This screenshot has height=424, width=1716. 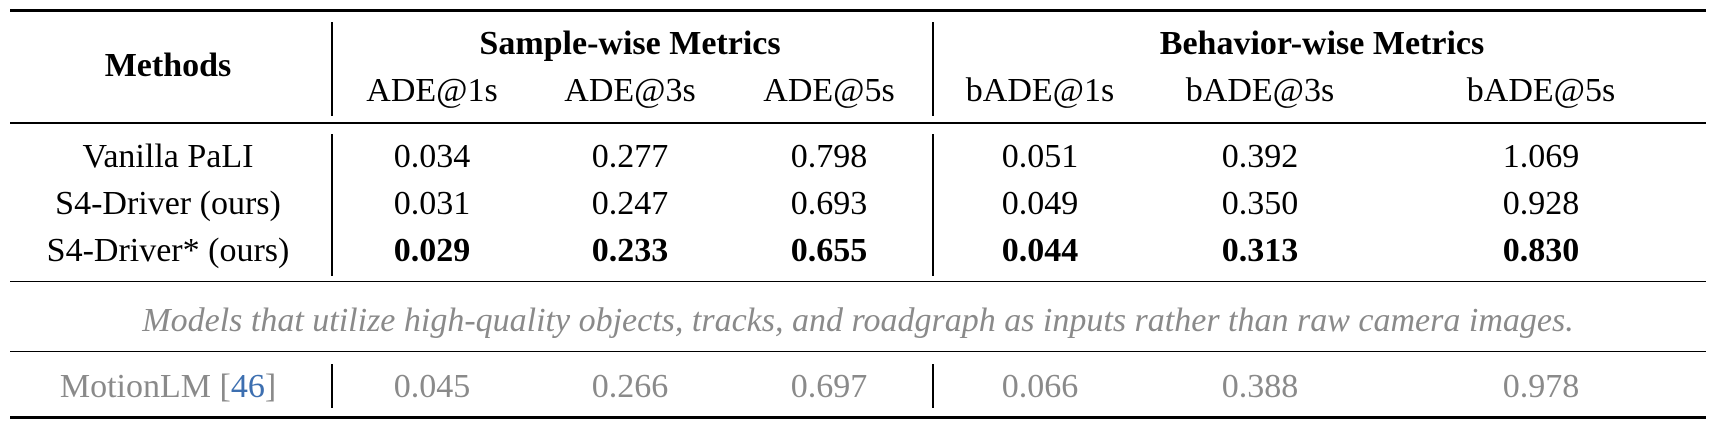 I want to click on cell-value: 0.277, so click(x=630, y=156).